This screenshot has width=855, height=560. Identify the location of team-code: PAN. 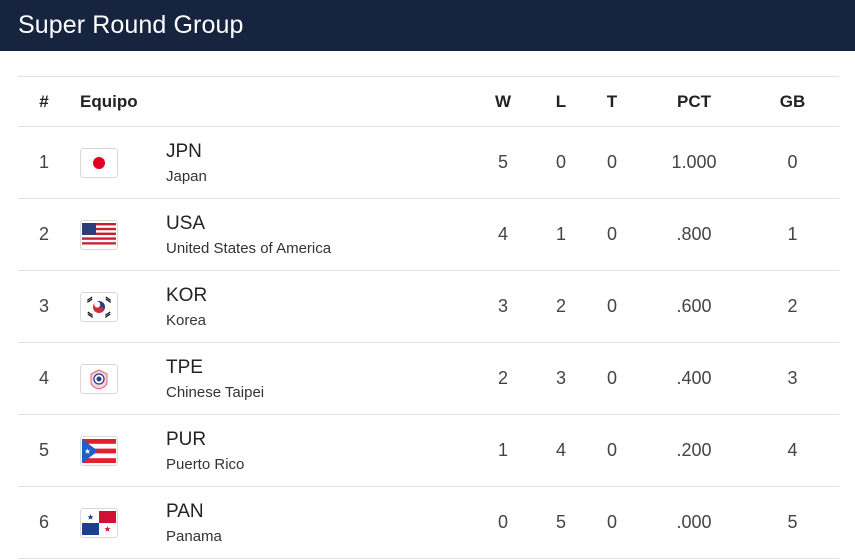
(185, 511).